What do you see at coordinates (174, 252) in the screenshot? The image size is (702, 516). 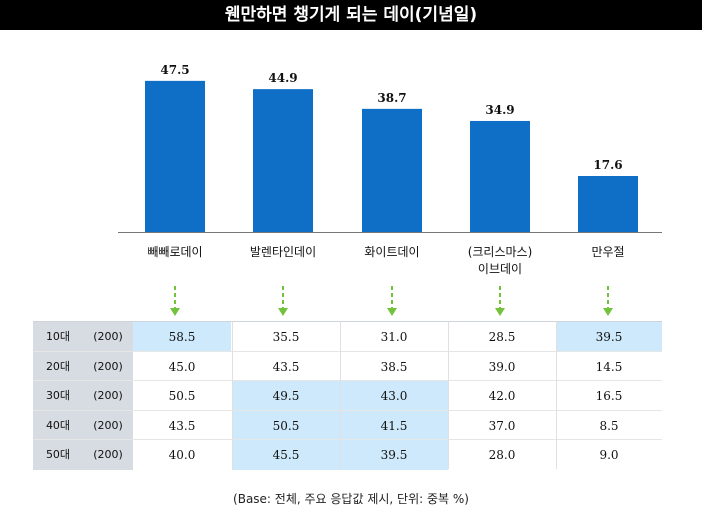 I see `category-label-0: 빼빼로데이` at bounding box center [174, 252].